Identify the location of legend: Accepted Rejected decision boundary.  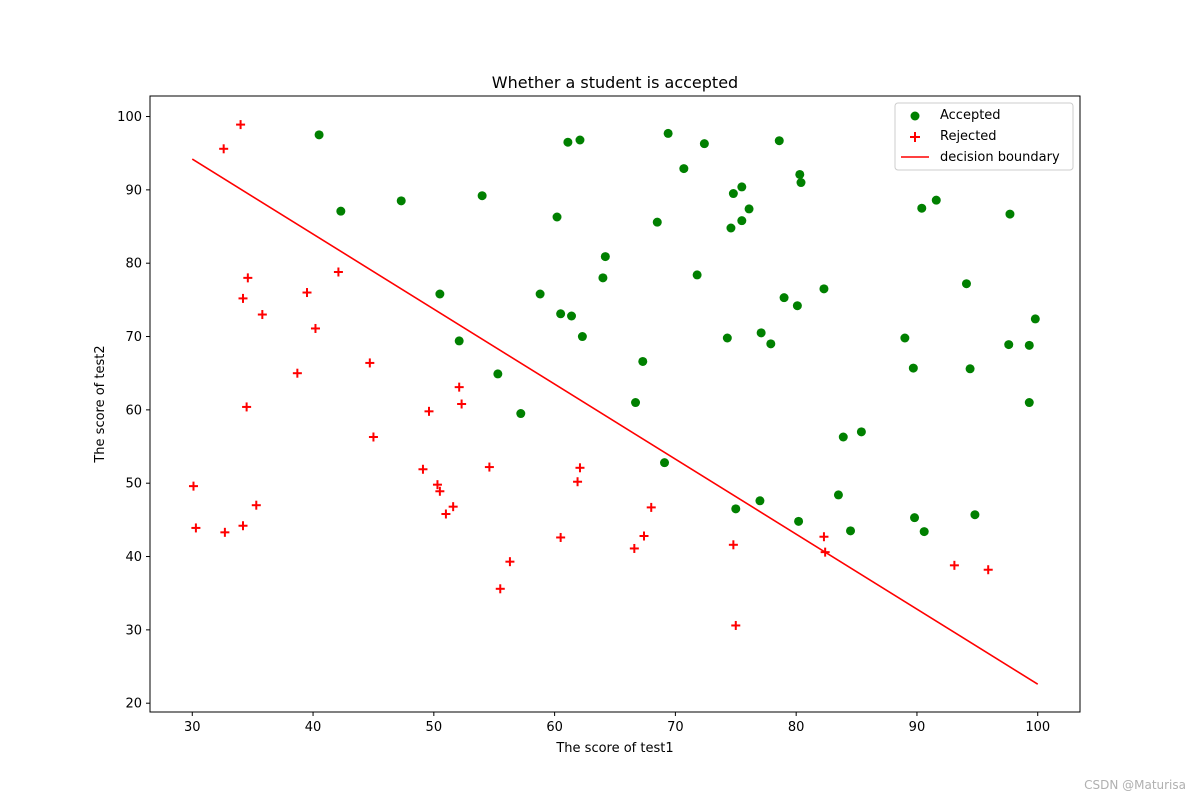
(984, 136).